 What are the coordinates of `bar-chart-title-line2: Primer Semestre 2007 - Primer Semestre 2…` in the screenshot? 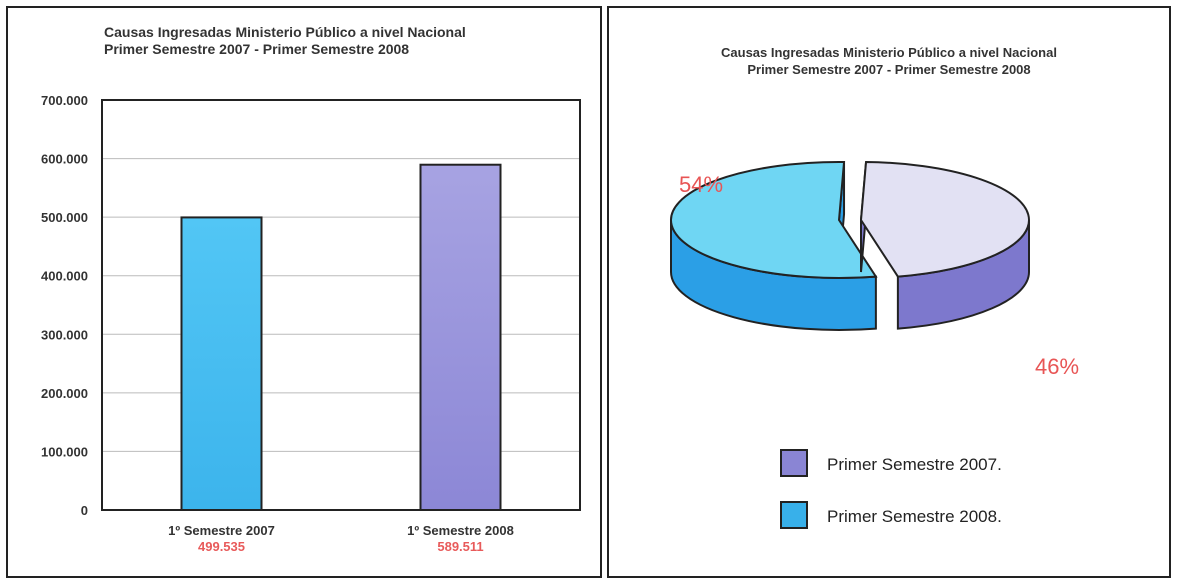 It's located at (257, 49).